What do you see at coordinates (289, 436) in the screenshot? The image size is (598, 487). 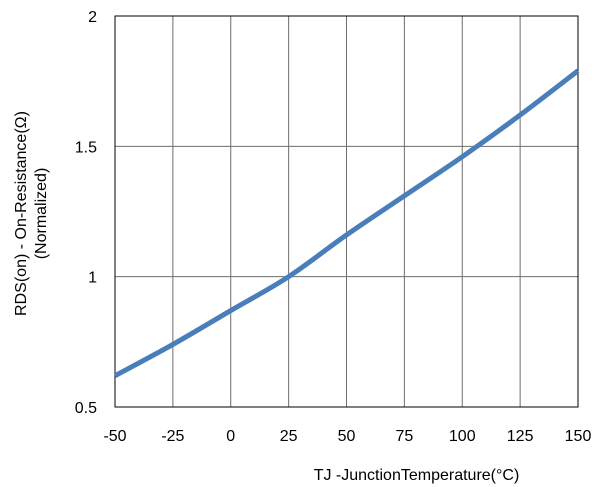 I see `x-tick-label: 25` at bounding box center [289, 436].